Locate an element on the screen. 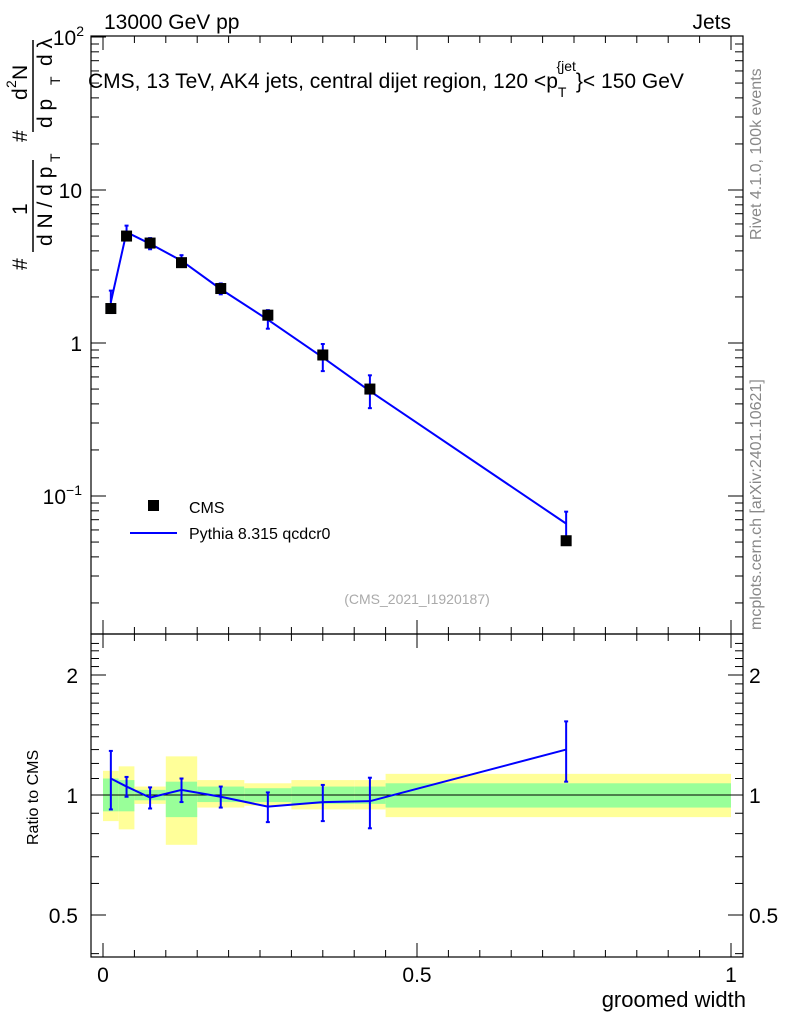 Image resolution: width=786 pixels, height=1024 pixels. ylabel-left-num: 1 is located at coordinates (20, 209).